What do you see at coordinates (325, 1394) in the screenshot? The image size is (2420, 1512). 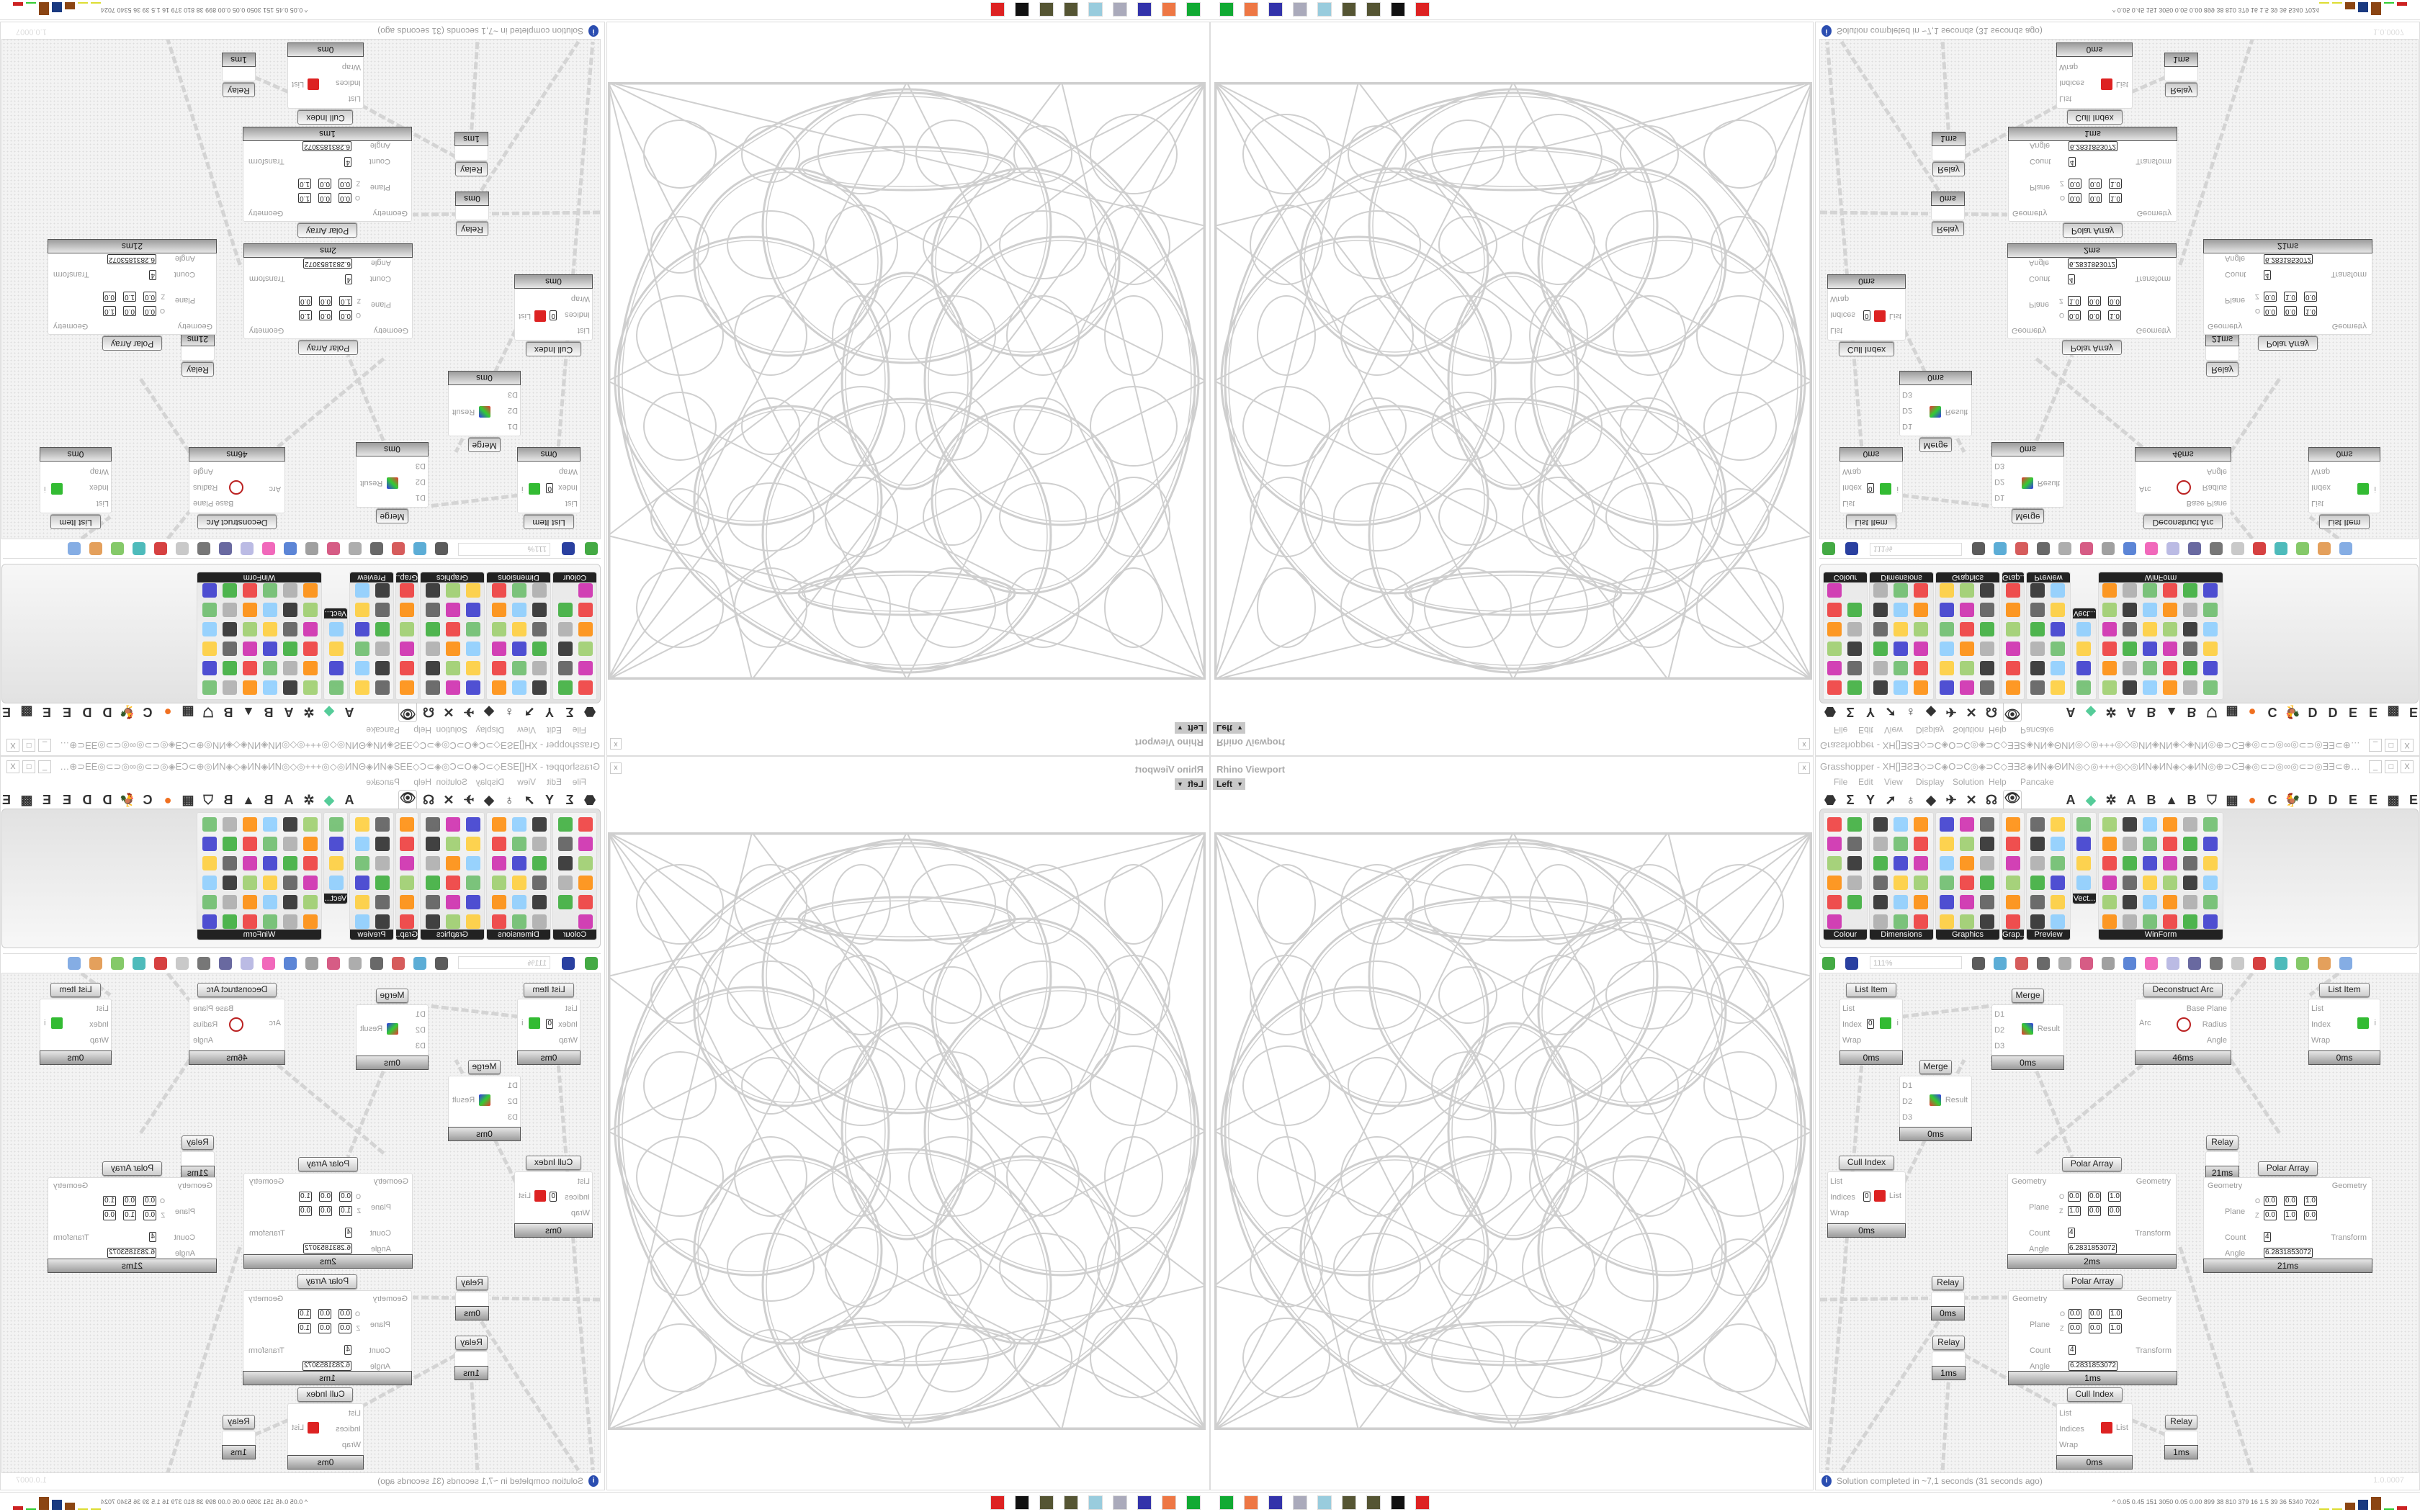 I see `component-title: Cull Index` at bounding box center [325, 1394].